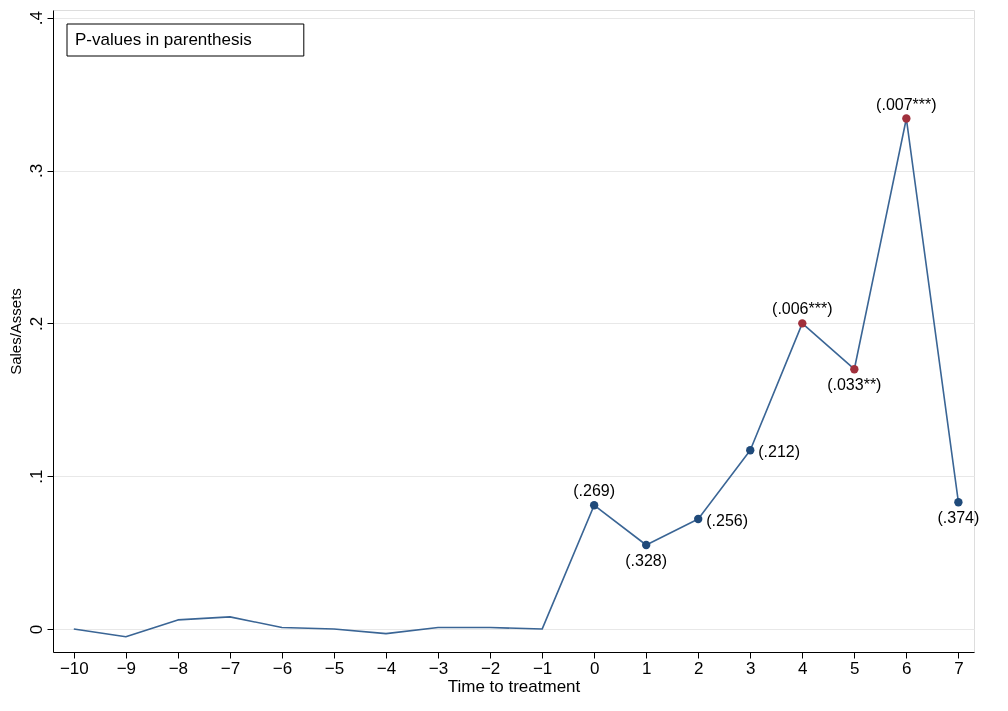 The height and width of the screenshot is (711, 1008). What do you see at coordinates (803, 668) in the screenshot?
I see `x-tick-label: 4` at bounding box center [803, 668].